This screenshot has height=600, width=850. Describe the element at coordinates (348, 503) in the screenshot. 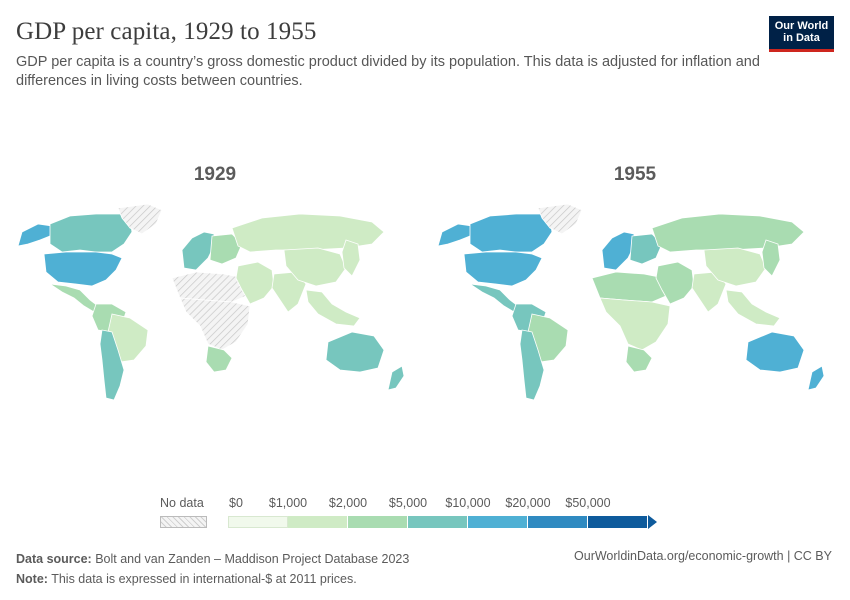

I see `legend-tick-label: $2,000` at that location.